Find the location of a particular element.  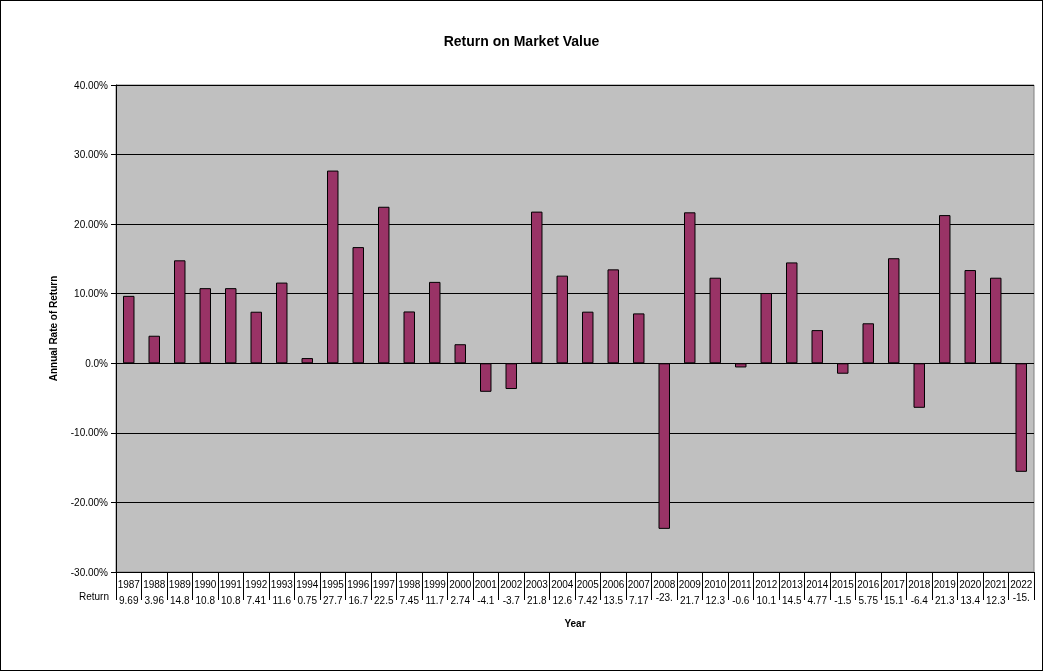

data-label: 21.7 is located at coordinates (690, 600).